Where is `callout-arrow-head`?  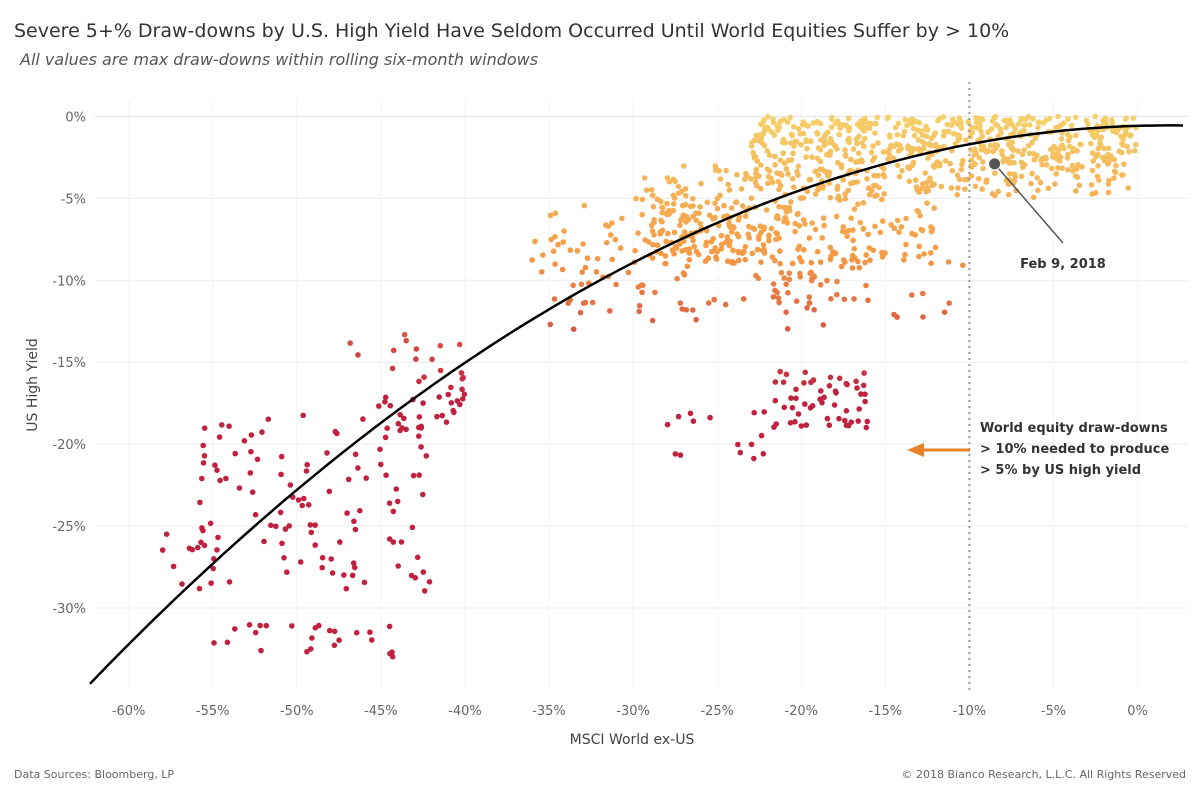 callout-arrow-head is located at coordinates (915, 450).